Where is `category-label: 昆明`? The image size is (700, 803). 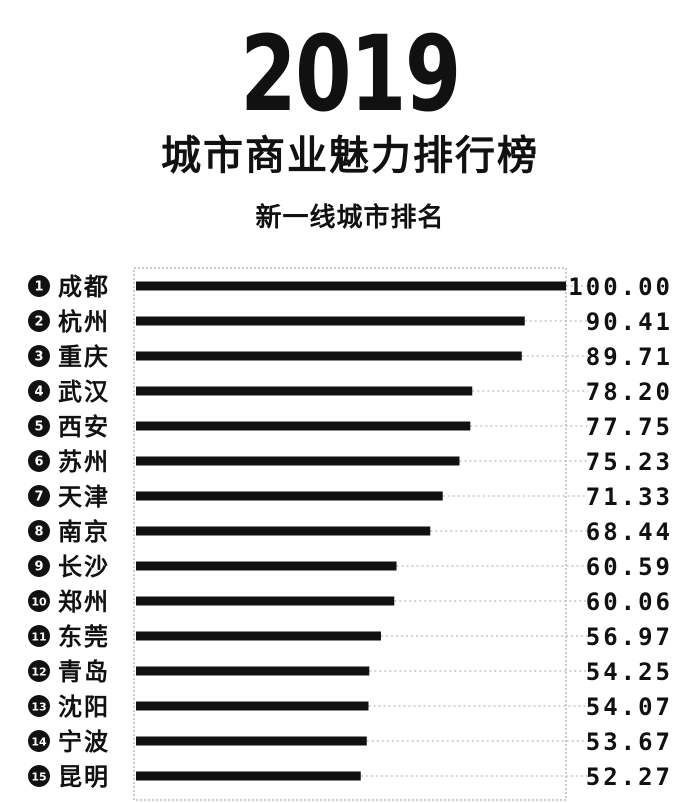
category-label: 昆明 is located at coordinates (84, 777).